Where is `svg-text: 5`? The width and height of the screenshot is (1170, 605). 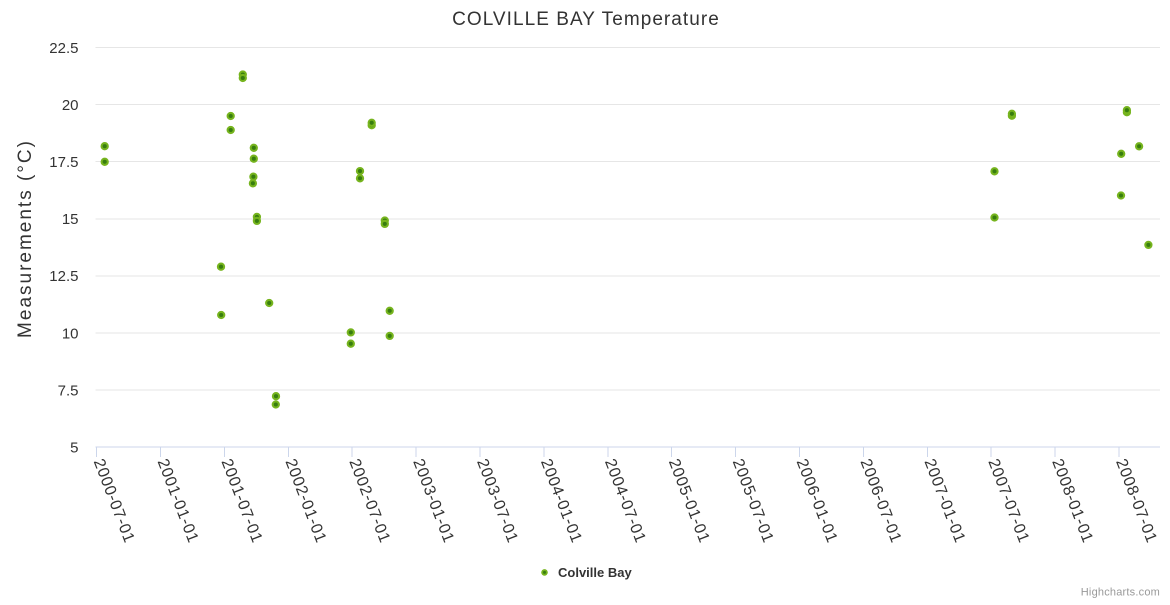 svg-text: 5 is located at coordinates (74, 448).